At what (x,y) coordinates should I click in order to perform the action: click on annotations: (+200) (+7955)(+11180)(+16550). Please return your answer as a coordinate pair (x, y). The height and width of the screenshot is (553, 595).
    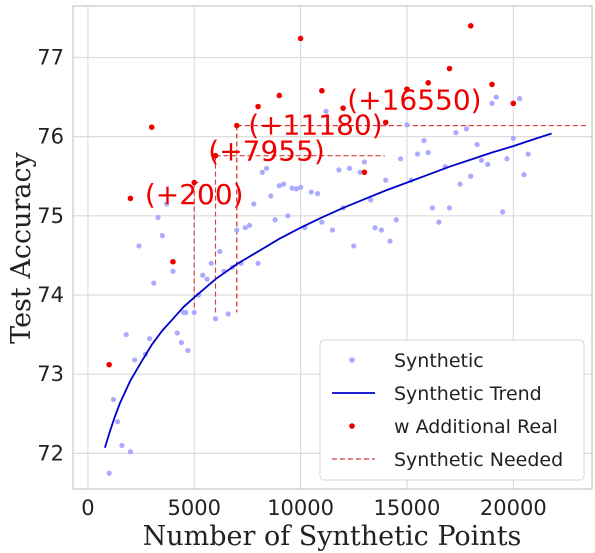
    Looking at the image, I should click on (313, 147).